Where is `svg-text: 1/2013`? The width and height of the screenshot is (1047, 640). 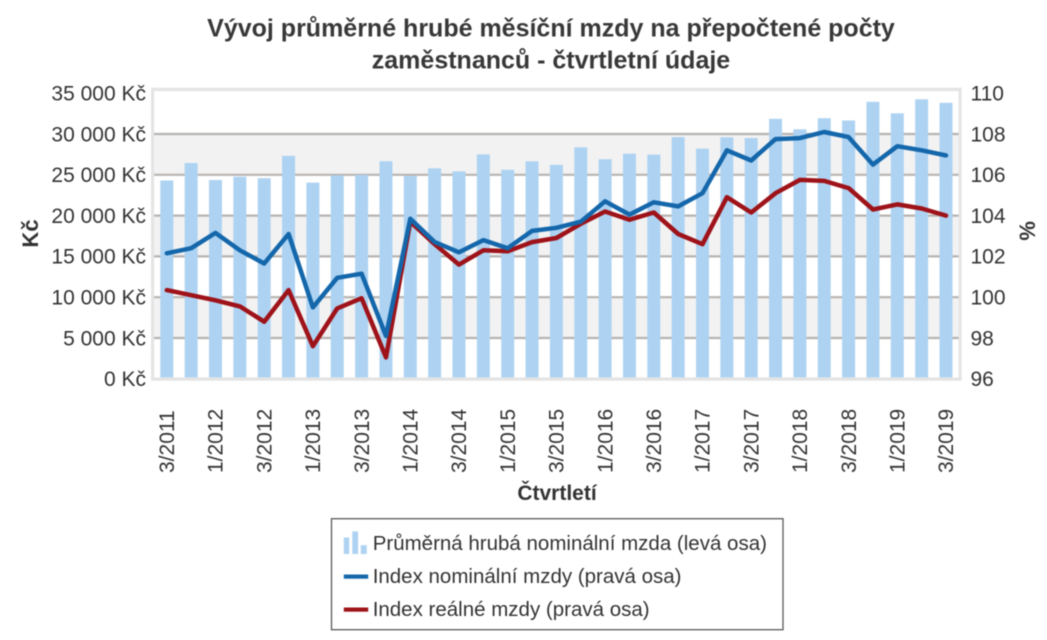 svg-text: 1/2013 is located at coordinates (313, 441).